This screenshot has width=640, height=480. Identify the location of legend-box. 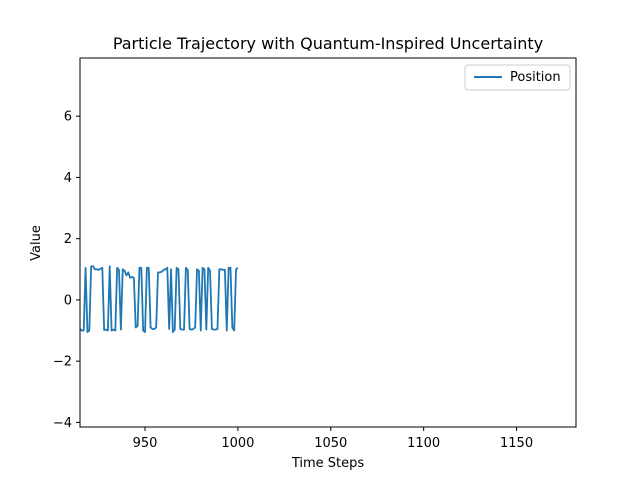
(517, 77).